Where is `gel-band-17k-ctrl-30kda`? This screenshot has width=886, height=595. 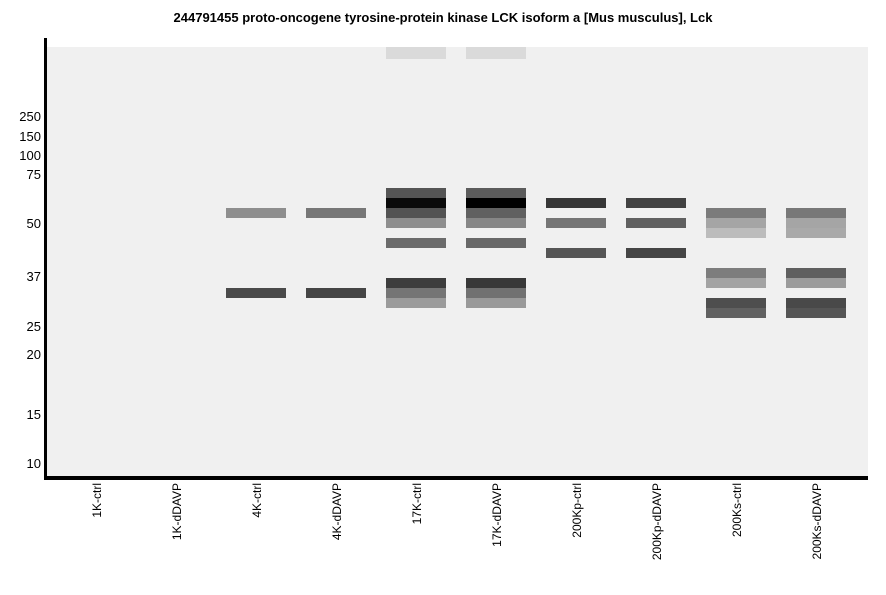 gel-band-17k-ctrl-30kda is located at coordinates (416, 303).